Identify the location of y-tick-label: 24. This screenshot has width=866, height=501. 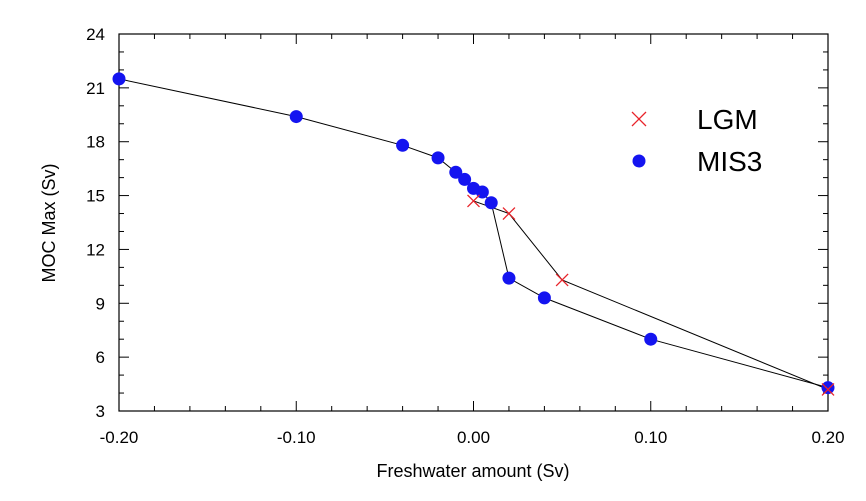
(95, 34).